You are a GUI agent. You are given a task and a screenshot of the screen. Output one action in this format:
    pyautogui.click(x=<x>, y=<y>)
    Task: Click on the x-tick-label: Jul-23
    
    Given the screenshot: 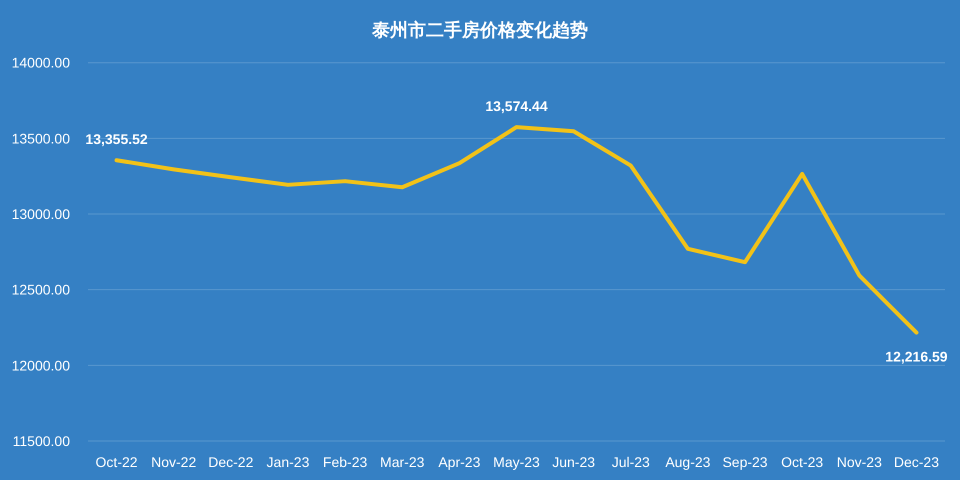 What is the action you would take?
    pyautogui.click(x=631, y=462)
    